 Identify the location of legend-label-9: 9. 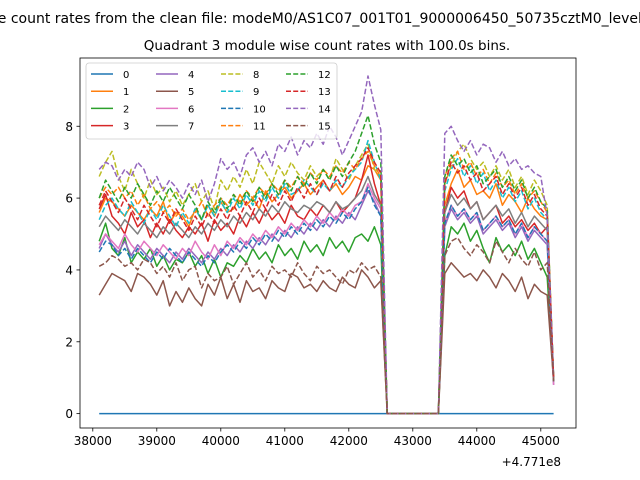
(256, 92).